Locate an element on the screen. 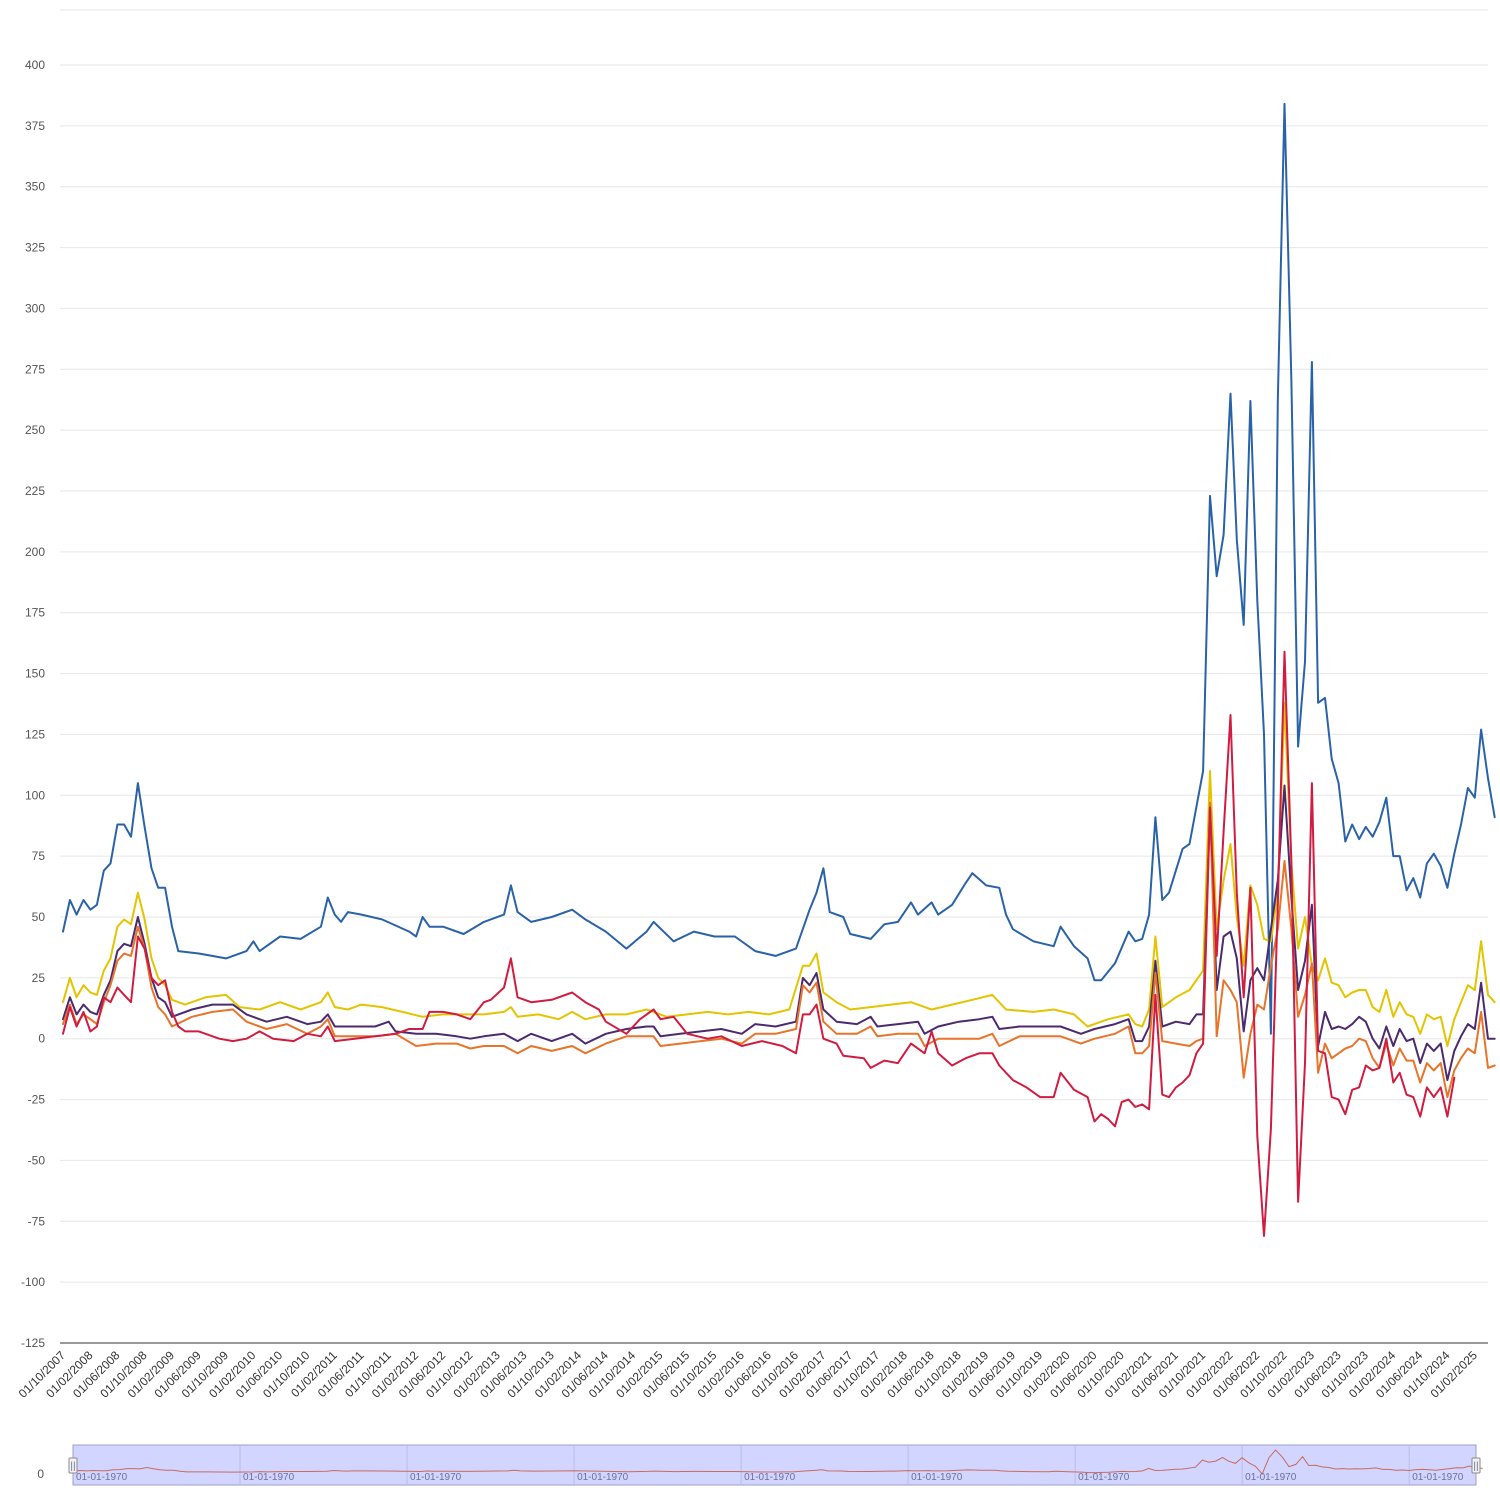 The image size is (1500, 1505). navigator-right-handle: || is located at coordinates (1476, 1465).